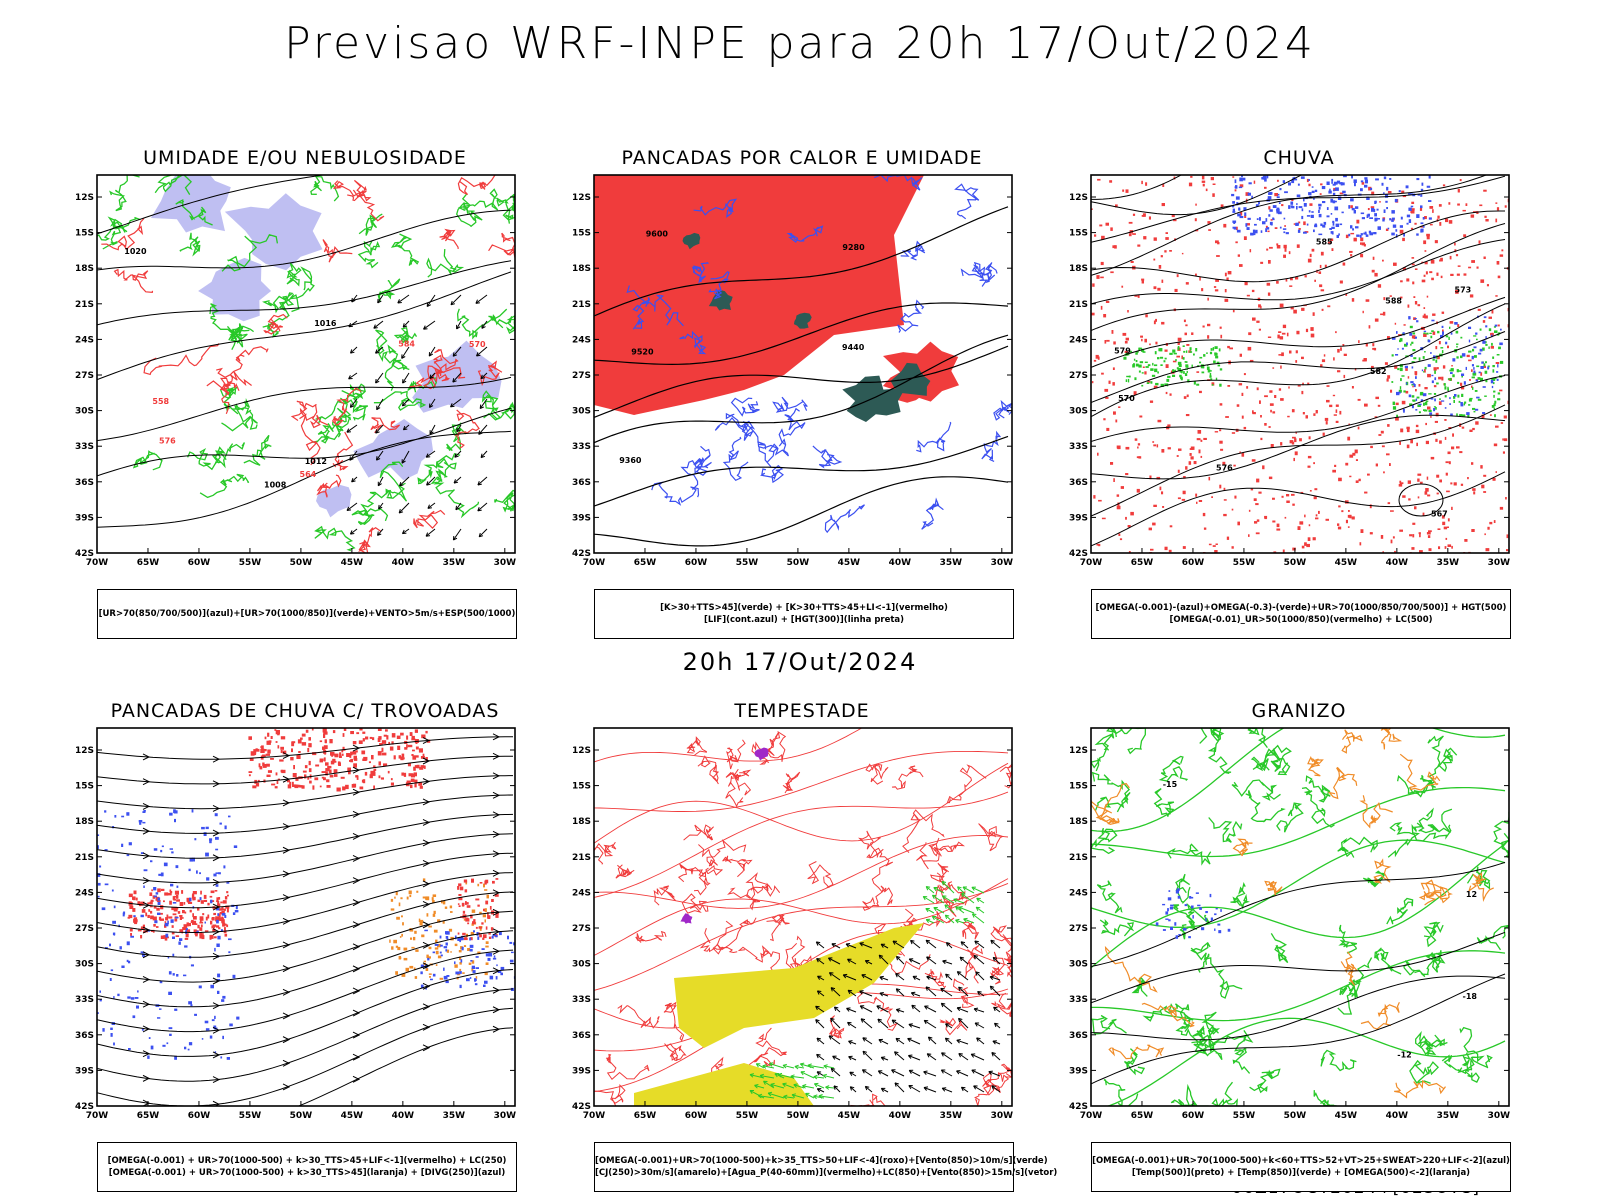  What do you see at coordinates (359, 190) in the screenshot?
I see `thickness-contour-red` at bounding box center [359, 190].